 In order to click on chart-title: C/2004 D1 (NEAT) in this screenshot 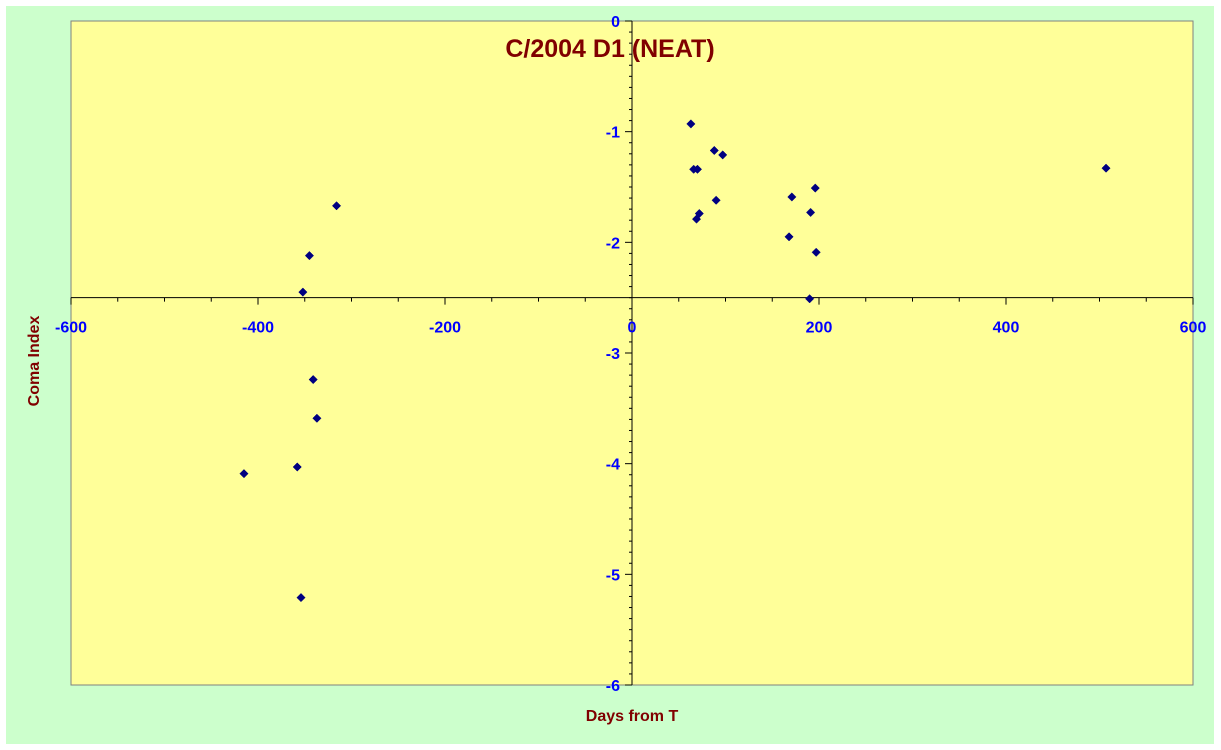, I will do `click(609, 49)`.